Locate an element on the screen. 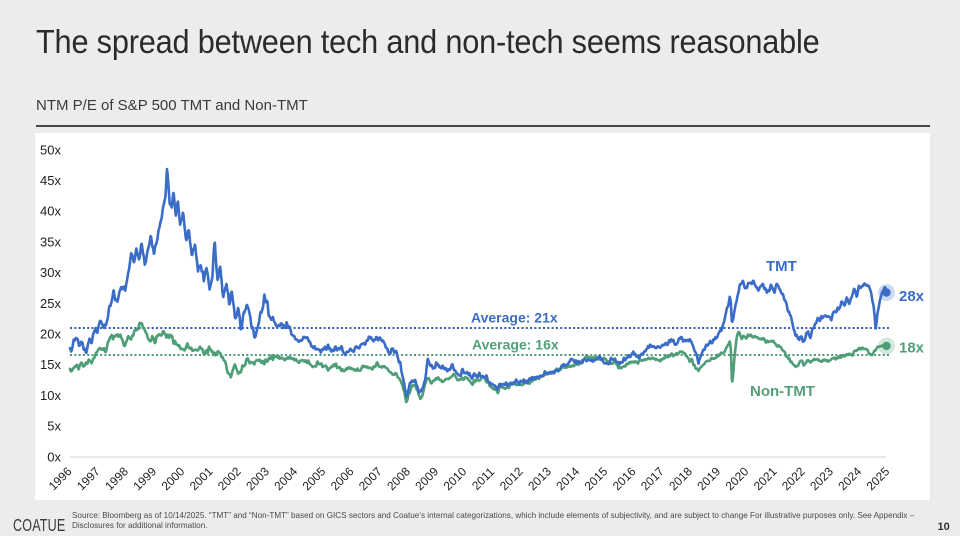 The height and width of the screenshot is (536, 960). svg-text: 45x is located at coordinates (50, 180).